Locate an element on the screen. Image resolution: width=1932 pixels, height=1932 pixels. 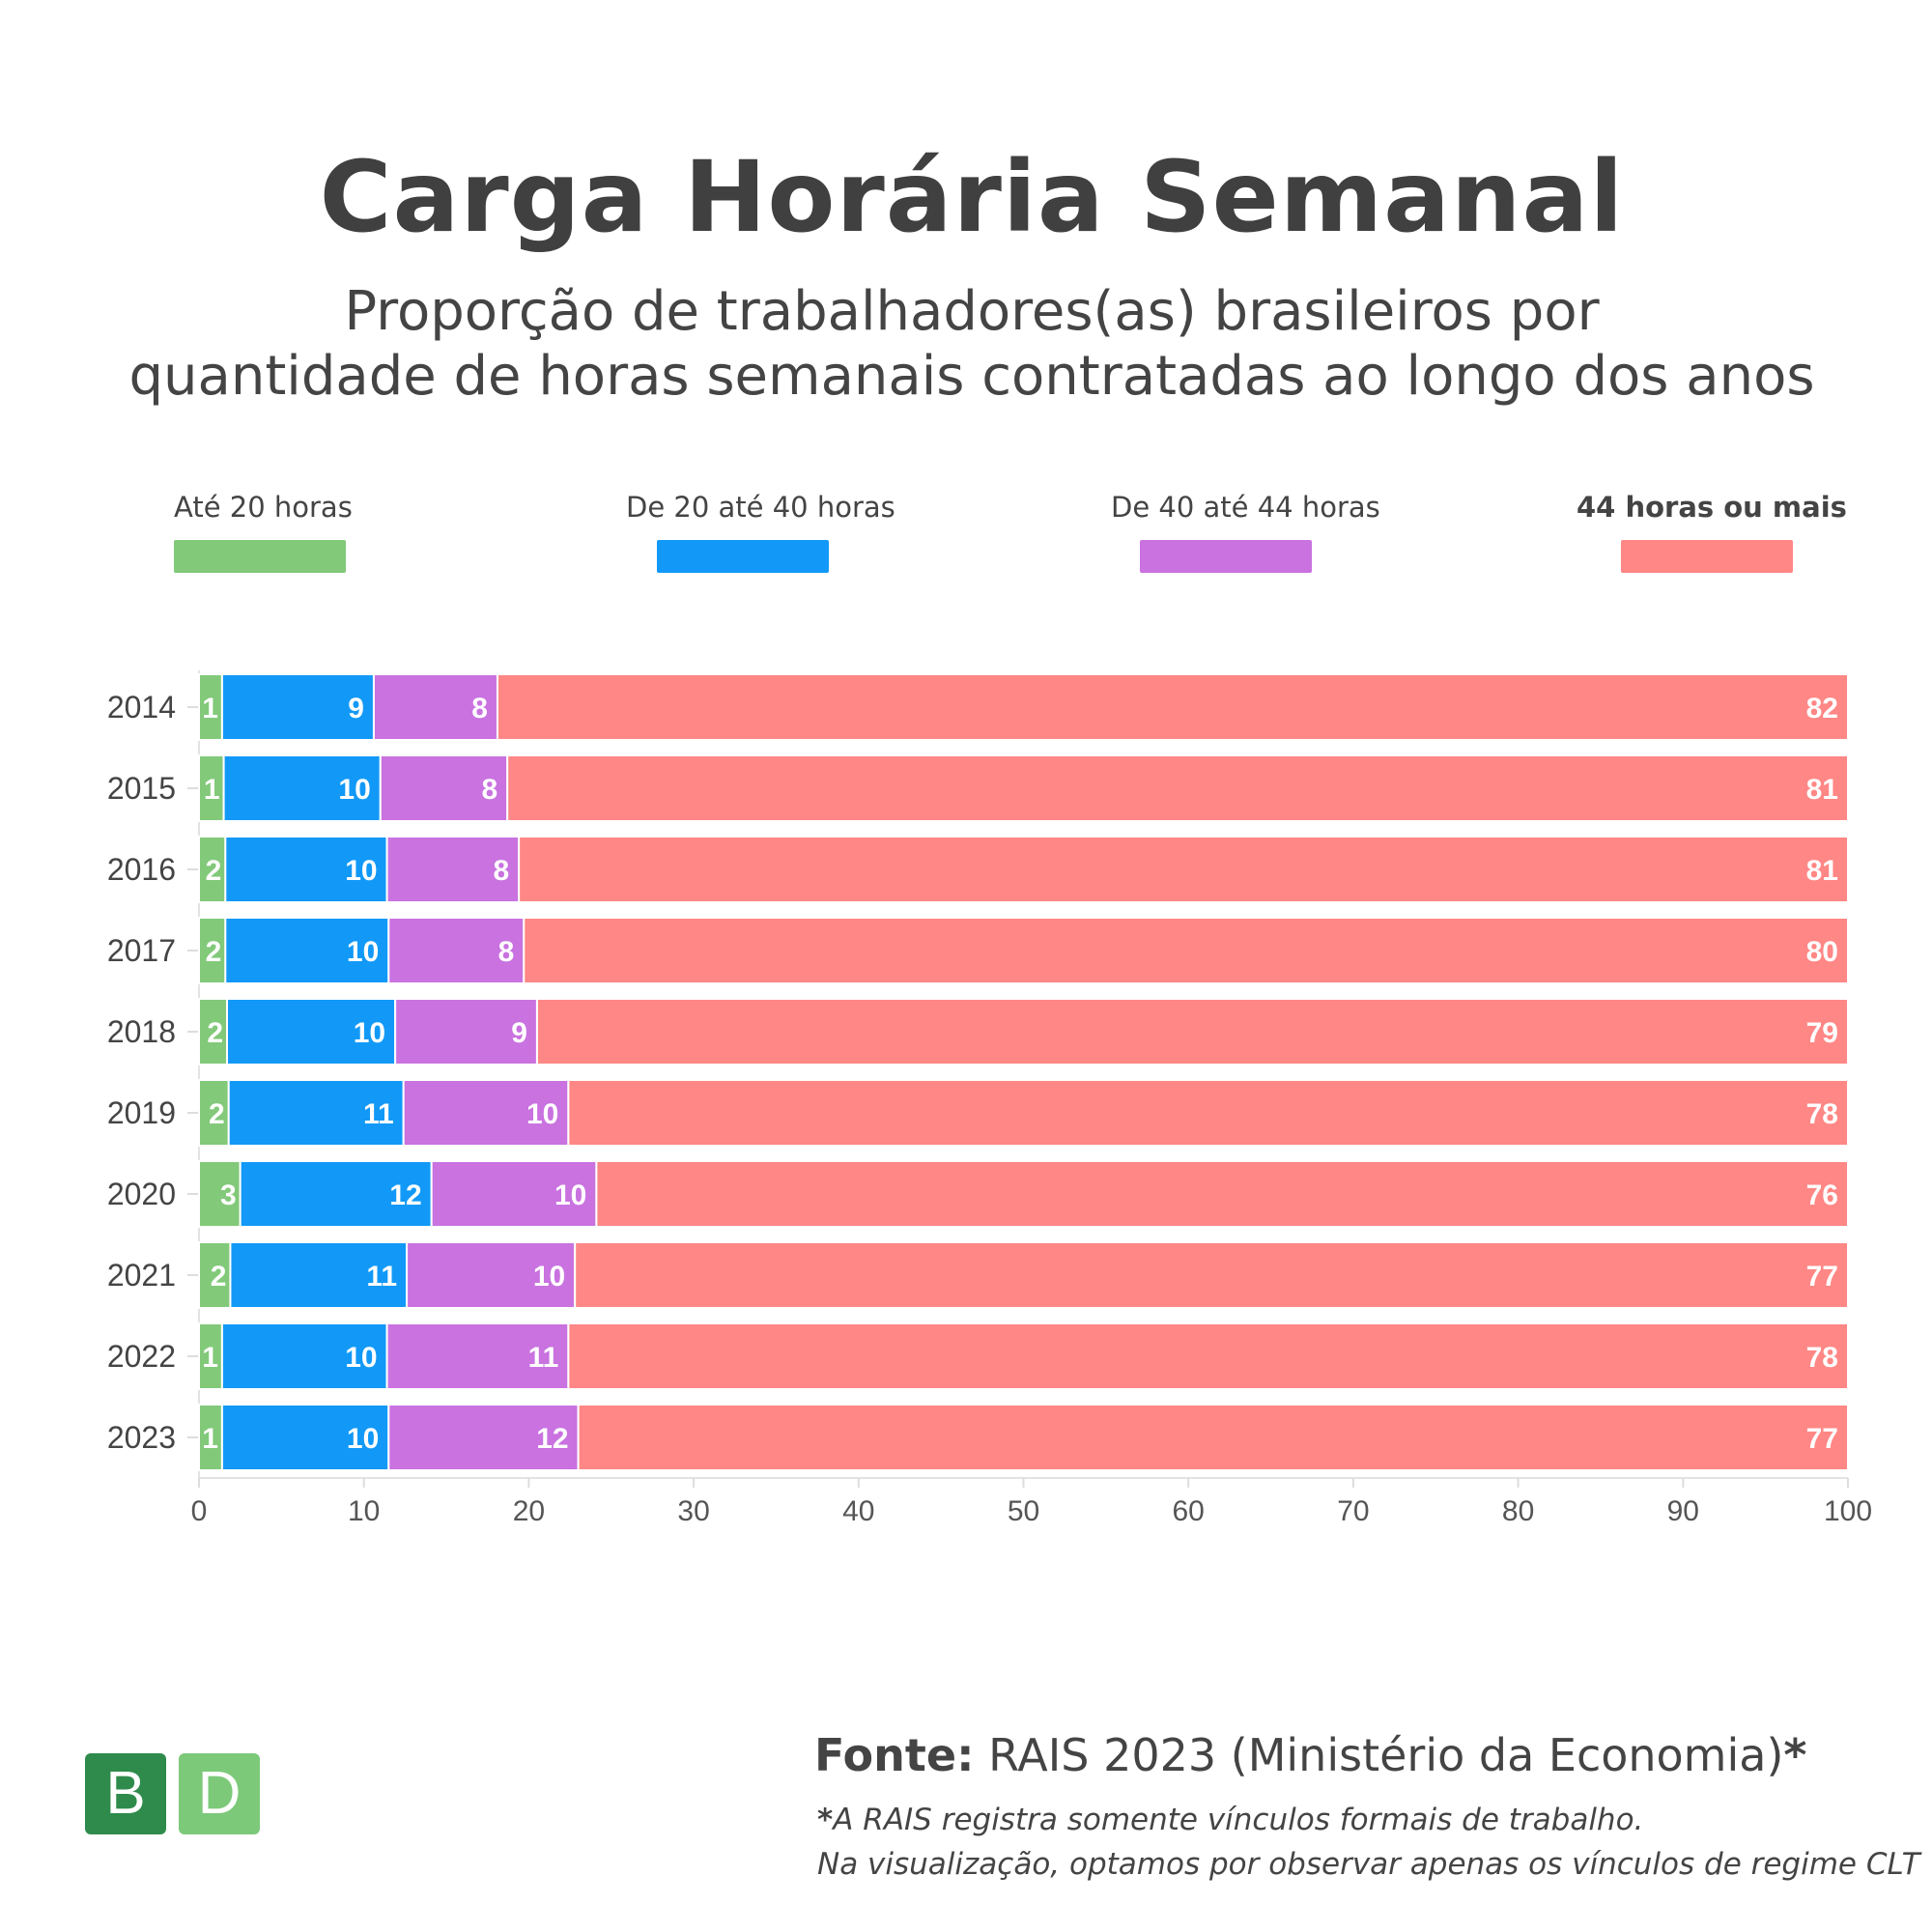
legend-swatch-blue is located at coordinates (743, 556).